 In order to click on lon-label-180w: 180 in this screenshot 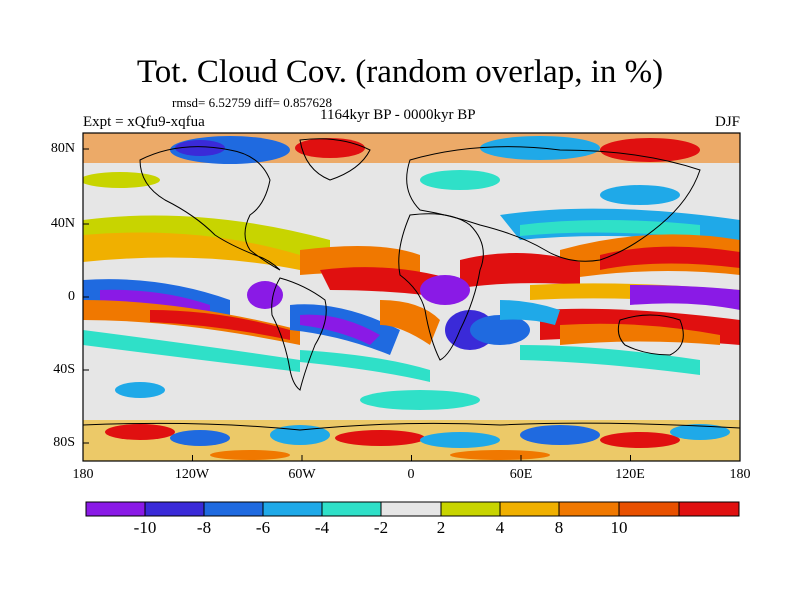, I will do `click(83, 474)`.